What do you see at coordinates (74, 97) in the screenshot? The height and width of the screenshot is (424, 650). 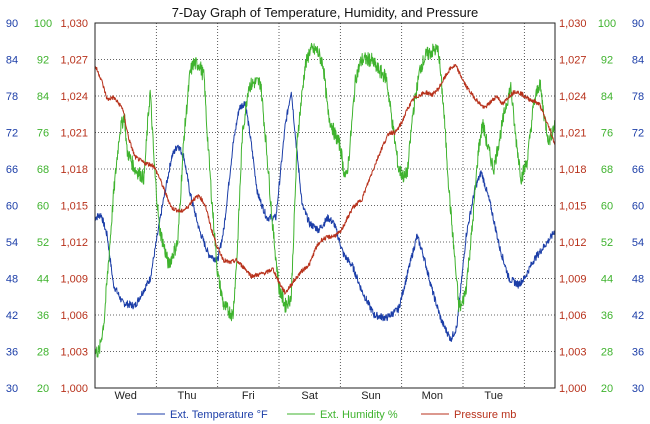 I see `y-tick-label-left: 1,024` at bounding box center [74, 97].